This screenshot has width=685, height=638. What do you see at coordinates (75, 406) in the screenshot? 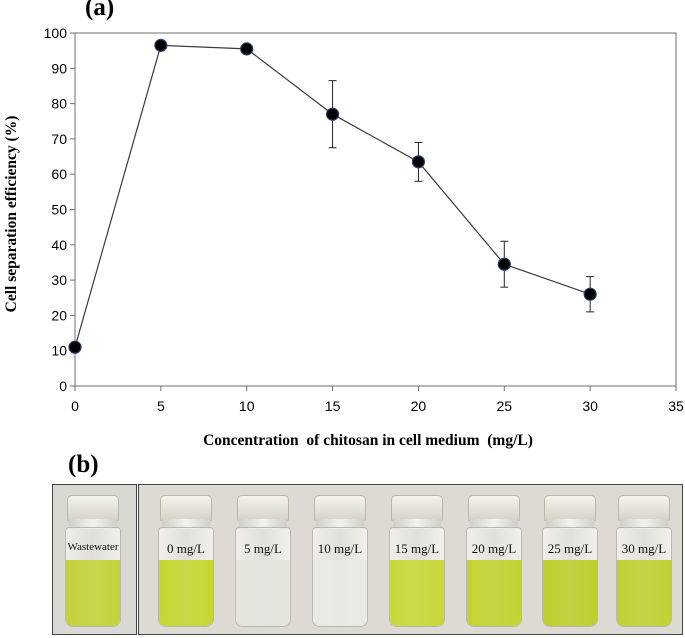
I see `x-tick-label: 0` at bounding box center [75, 406].